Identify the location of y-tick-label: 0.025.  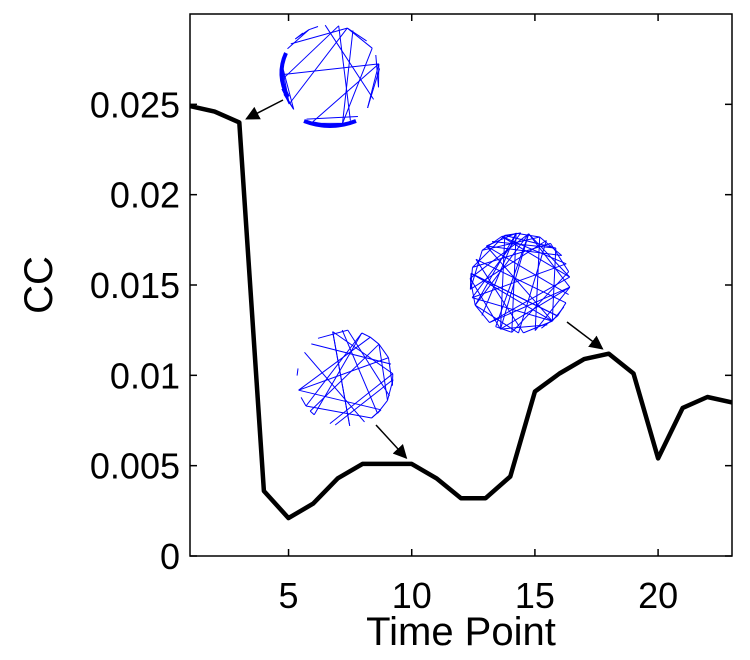
(135, 104).